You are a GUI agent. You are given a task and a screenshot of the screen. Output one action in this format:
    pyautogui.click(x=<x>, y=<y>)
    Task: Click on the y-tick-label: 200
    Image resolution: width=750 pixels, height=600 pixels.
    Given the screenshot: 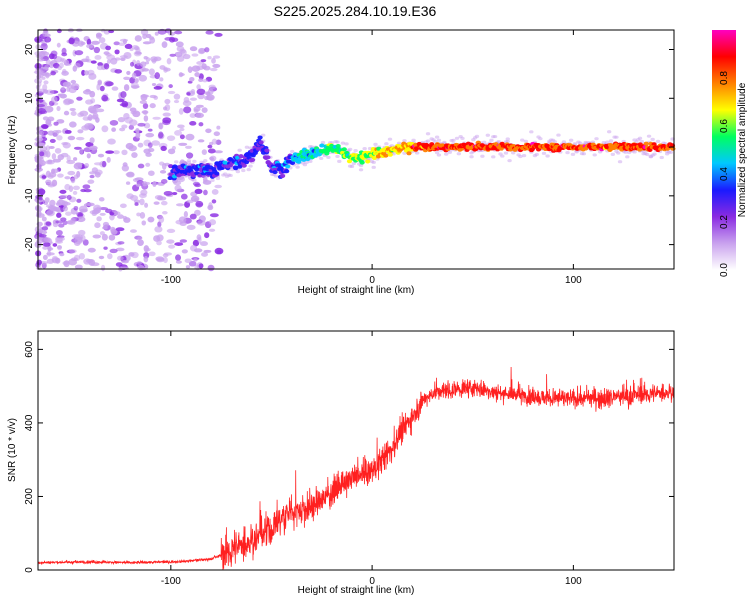 What is the action you would take?
    pyautogui.click(x=29, y=496)
    